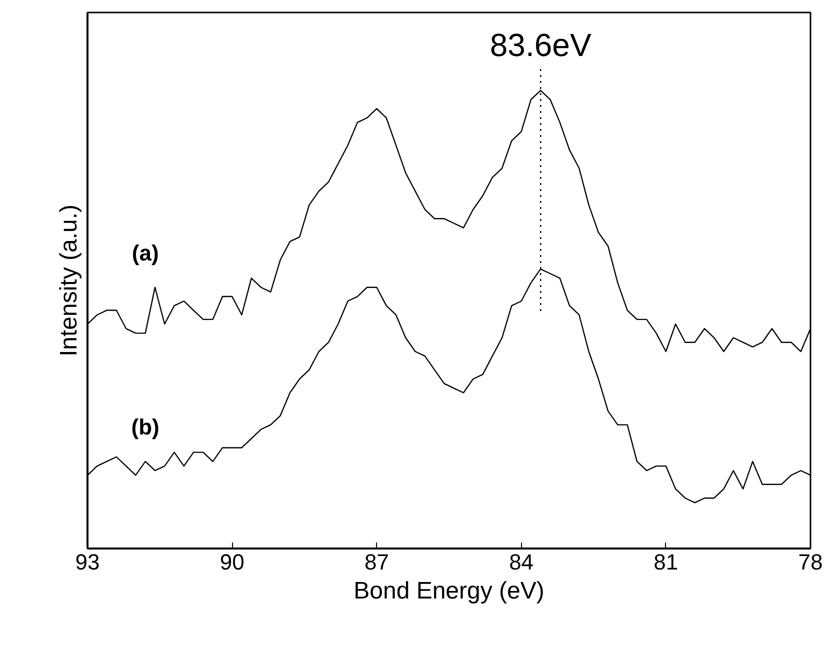 The width and height of the screenshot is (828, 647). Describe the element at coordinates (449, 591) in the screenshot. I see `x-axis-title: Bond Energy (eV)` at that location.